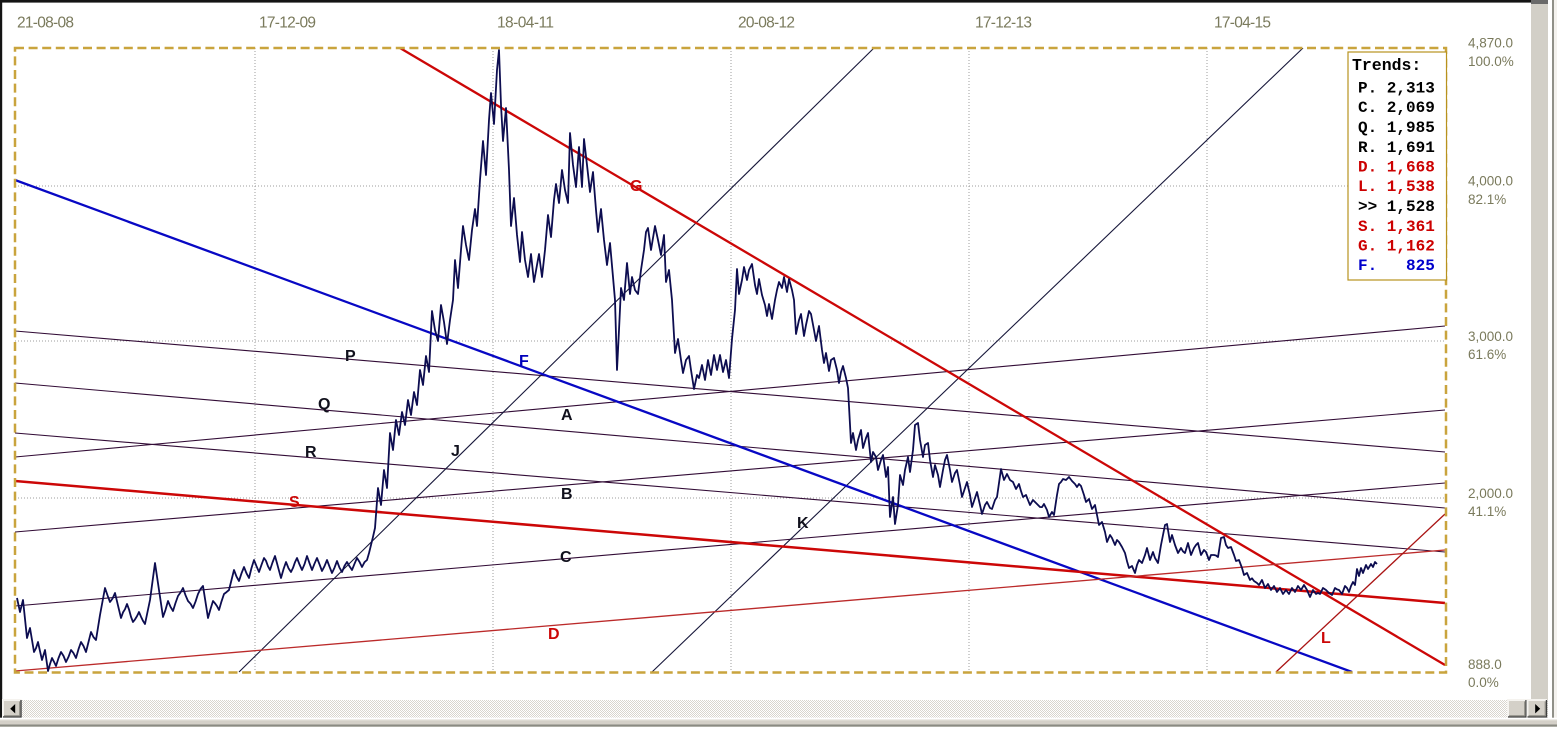 This screenshot has width=1557, height=732. Describe the element at coordinates (1396, 89) in the screenshot. I see `svg-text: P. 2,313` at that location.